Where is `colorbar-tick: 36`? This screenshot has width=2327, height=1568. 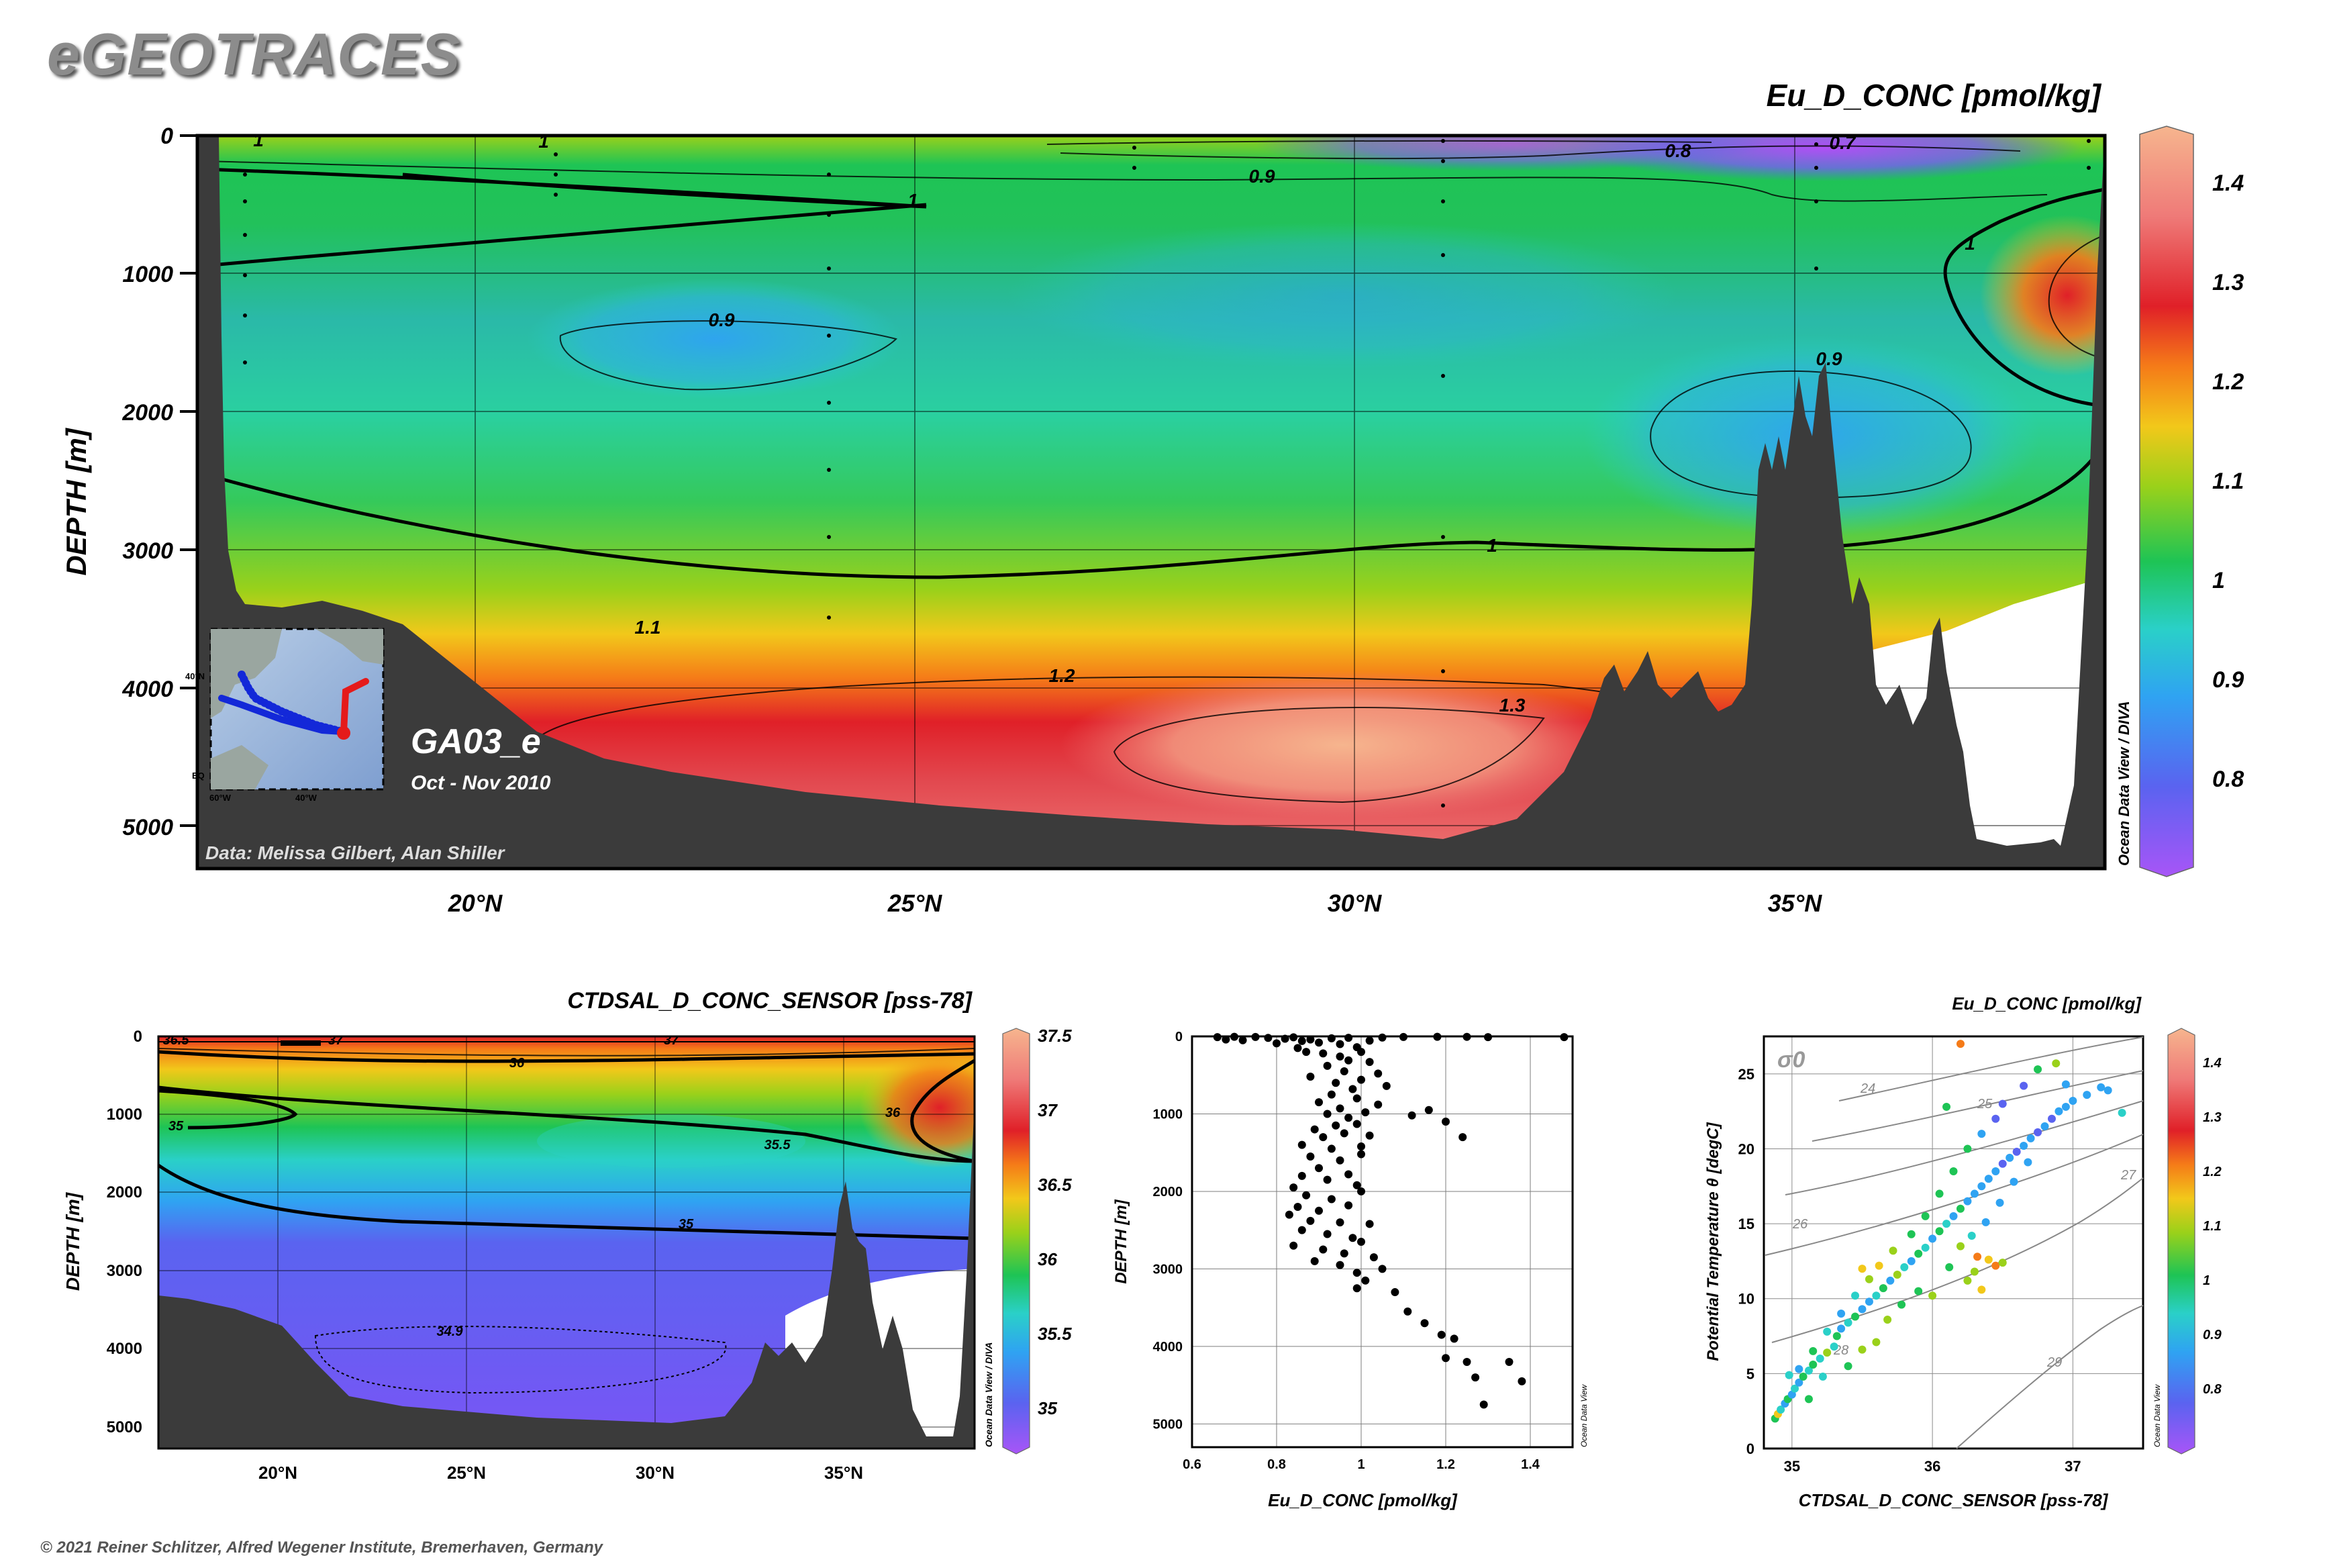 colorbar-tick: 36 is located at coordinates (1047, 1259).